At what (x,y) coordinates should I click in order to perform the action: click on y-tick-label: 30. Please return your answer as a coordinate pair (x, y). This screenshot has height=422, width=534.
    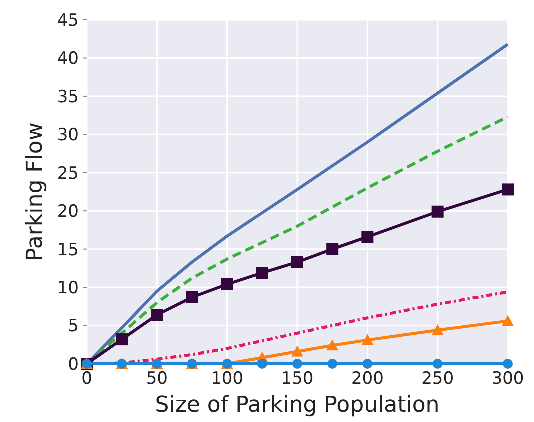
    Looking at the image, I should click on (68, 136).